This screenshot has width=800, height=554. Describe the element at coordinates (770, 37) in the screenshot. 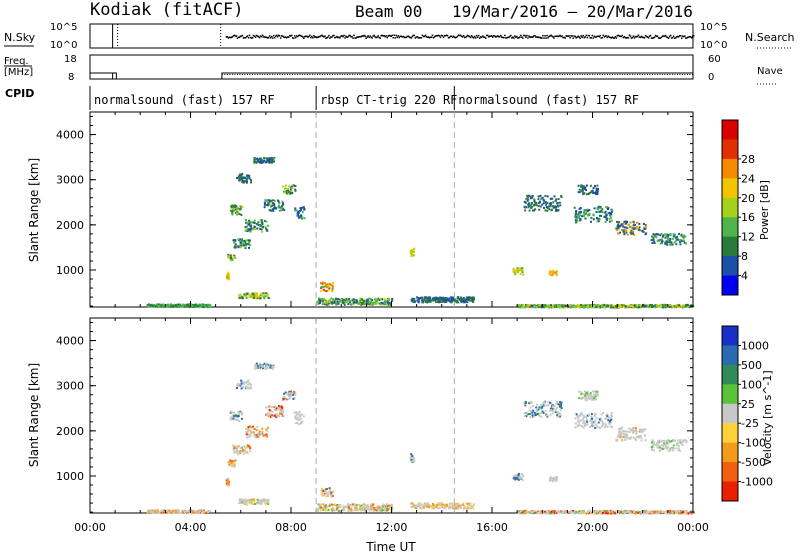

I see `nsearch-label: N.Search` at that location.